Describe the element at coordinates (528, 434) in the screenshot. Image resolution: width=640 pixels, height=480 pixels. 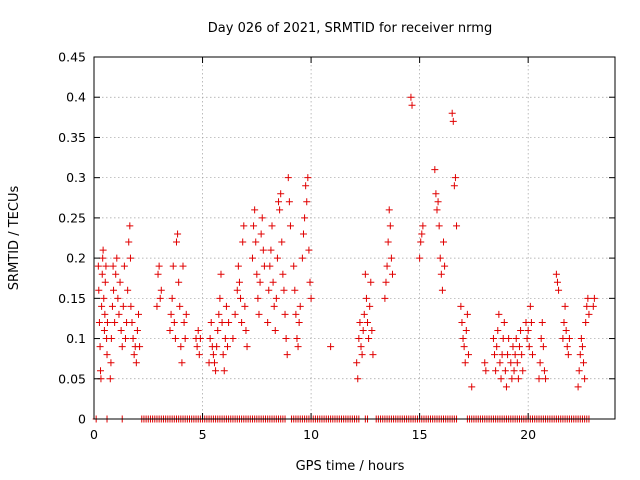
I see `x-tick-label: 20` at that location.